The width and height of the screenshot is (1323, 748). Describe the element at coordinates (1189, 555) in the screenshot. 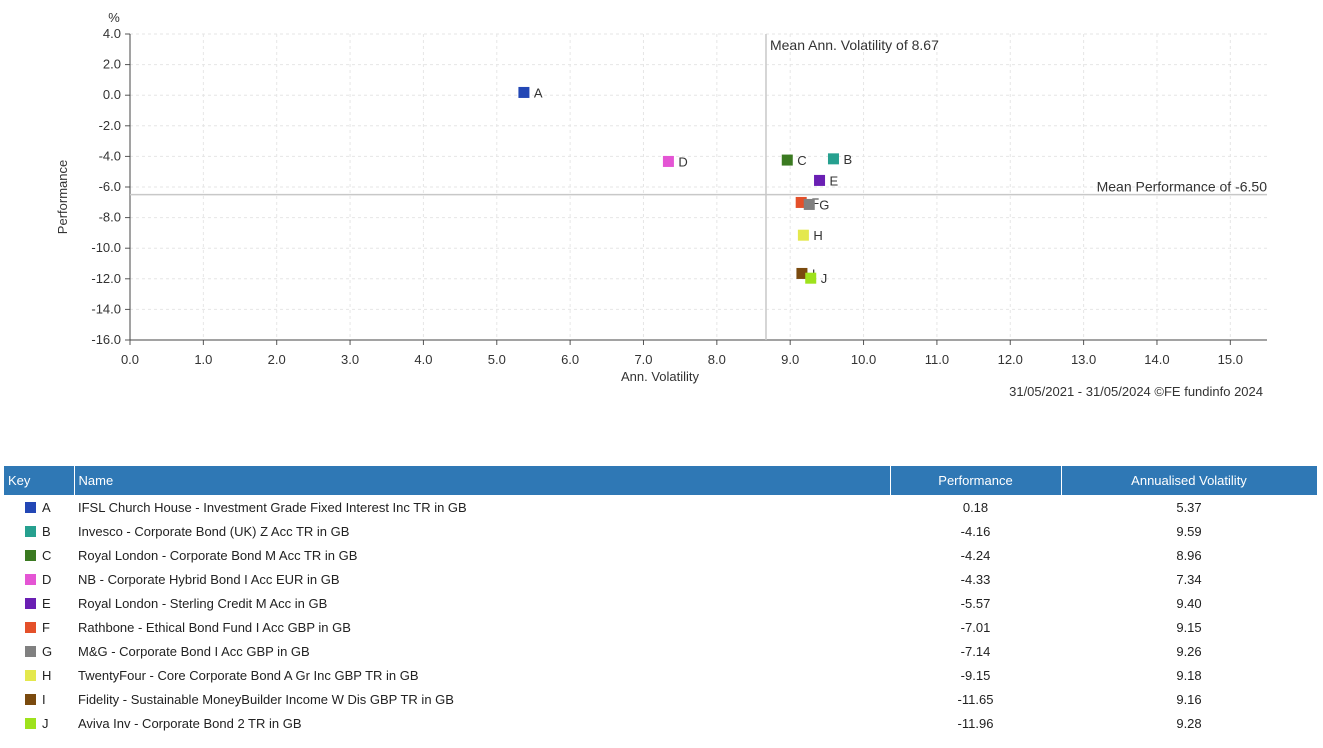

I see `volatility-cell: 8.96` at that location.